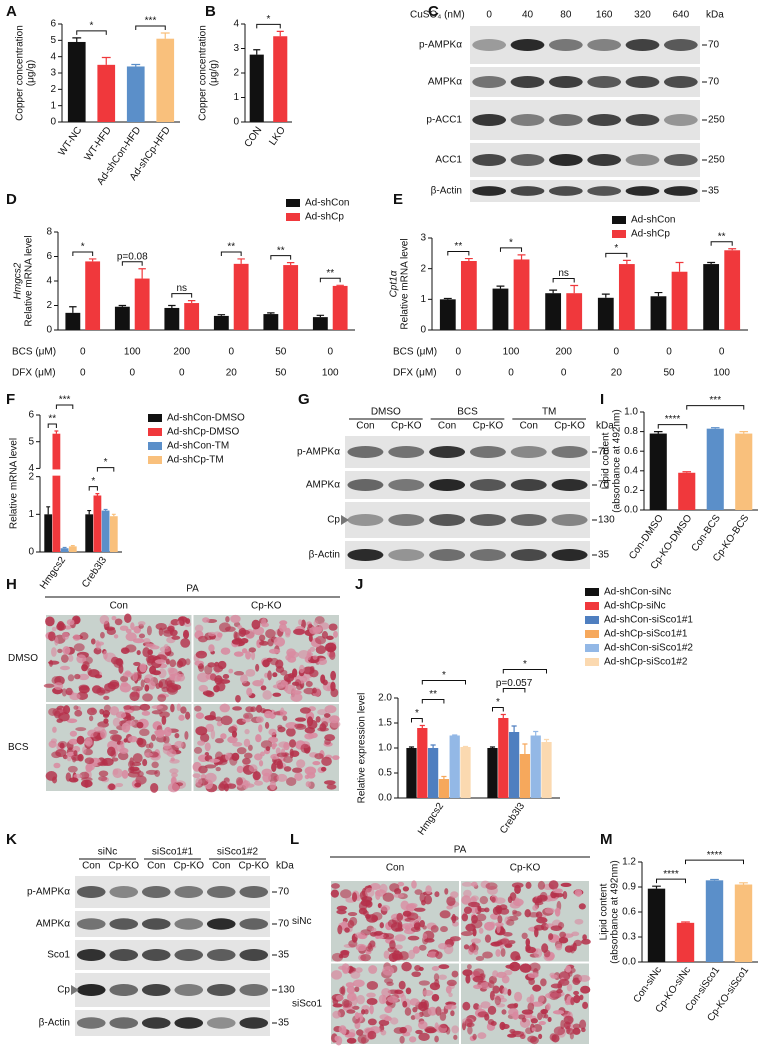  What do you see at coordinates (236, 97) in the screenshot?
I see `y-tick-label: 1` at bounding box center [236, 97].